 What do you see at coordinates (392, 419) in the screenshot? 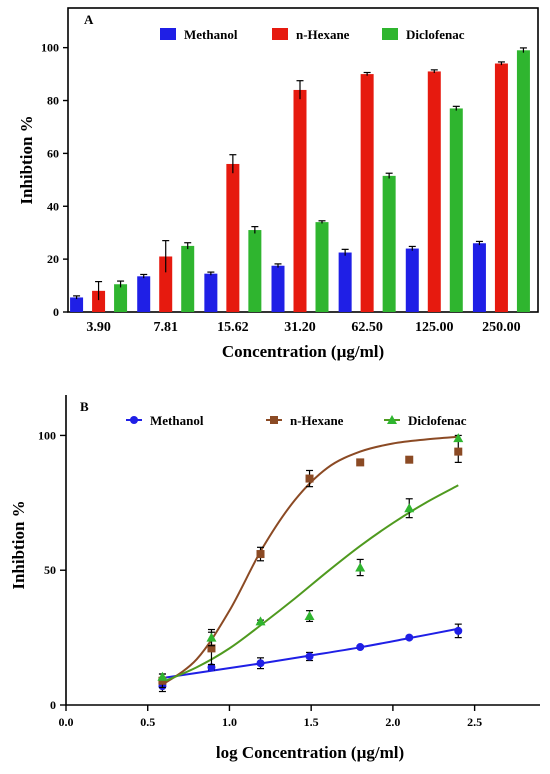
I see `panel-b-legend-marker-diclofenac` at bounding box center [392, 419].